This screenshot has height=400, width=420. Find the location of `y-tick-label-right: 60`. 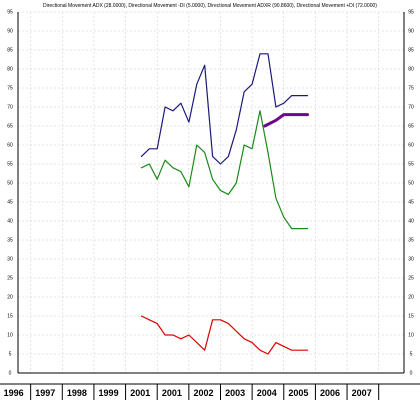

y-tick-label-right: 60 is located at coordinates (411, 146).